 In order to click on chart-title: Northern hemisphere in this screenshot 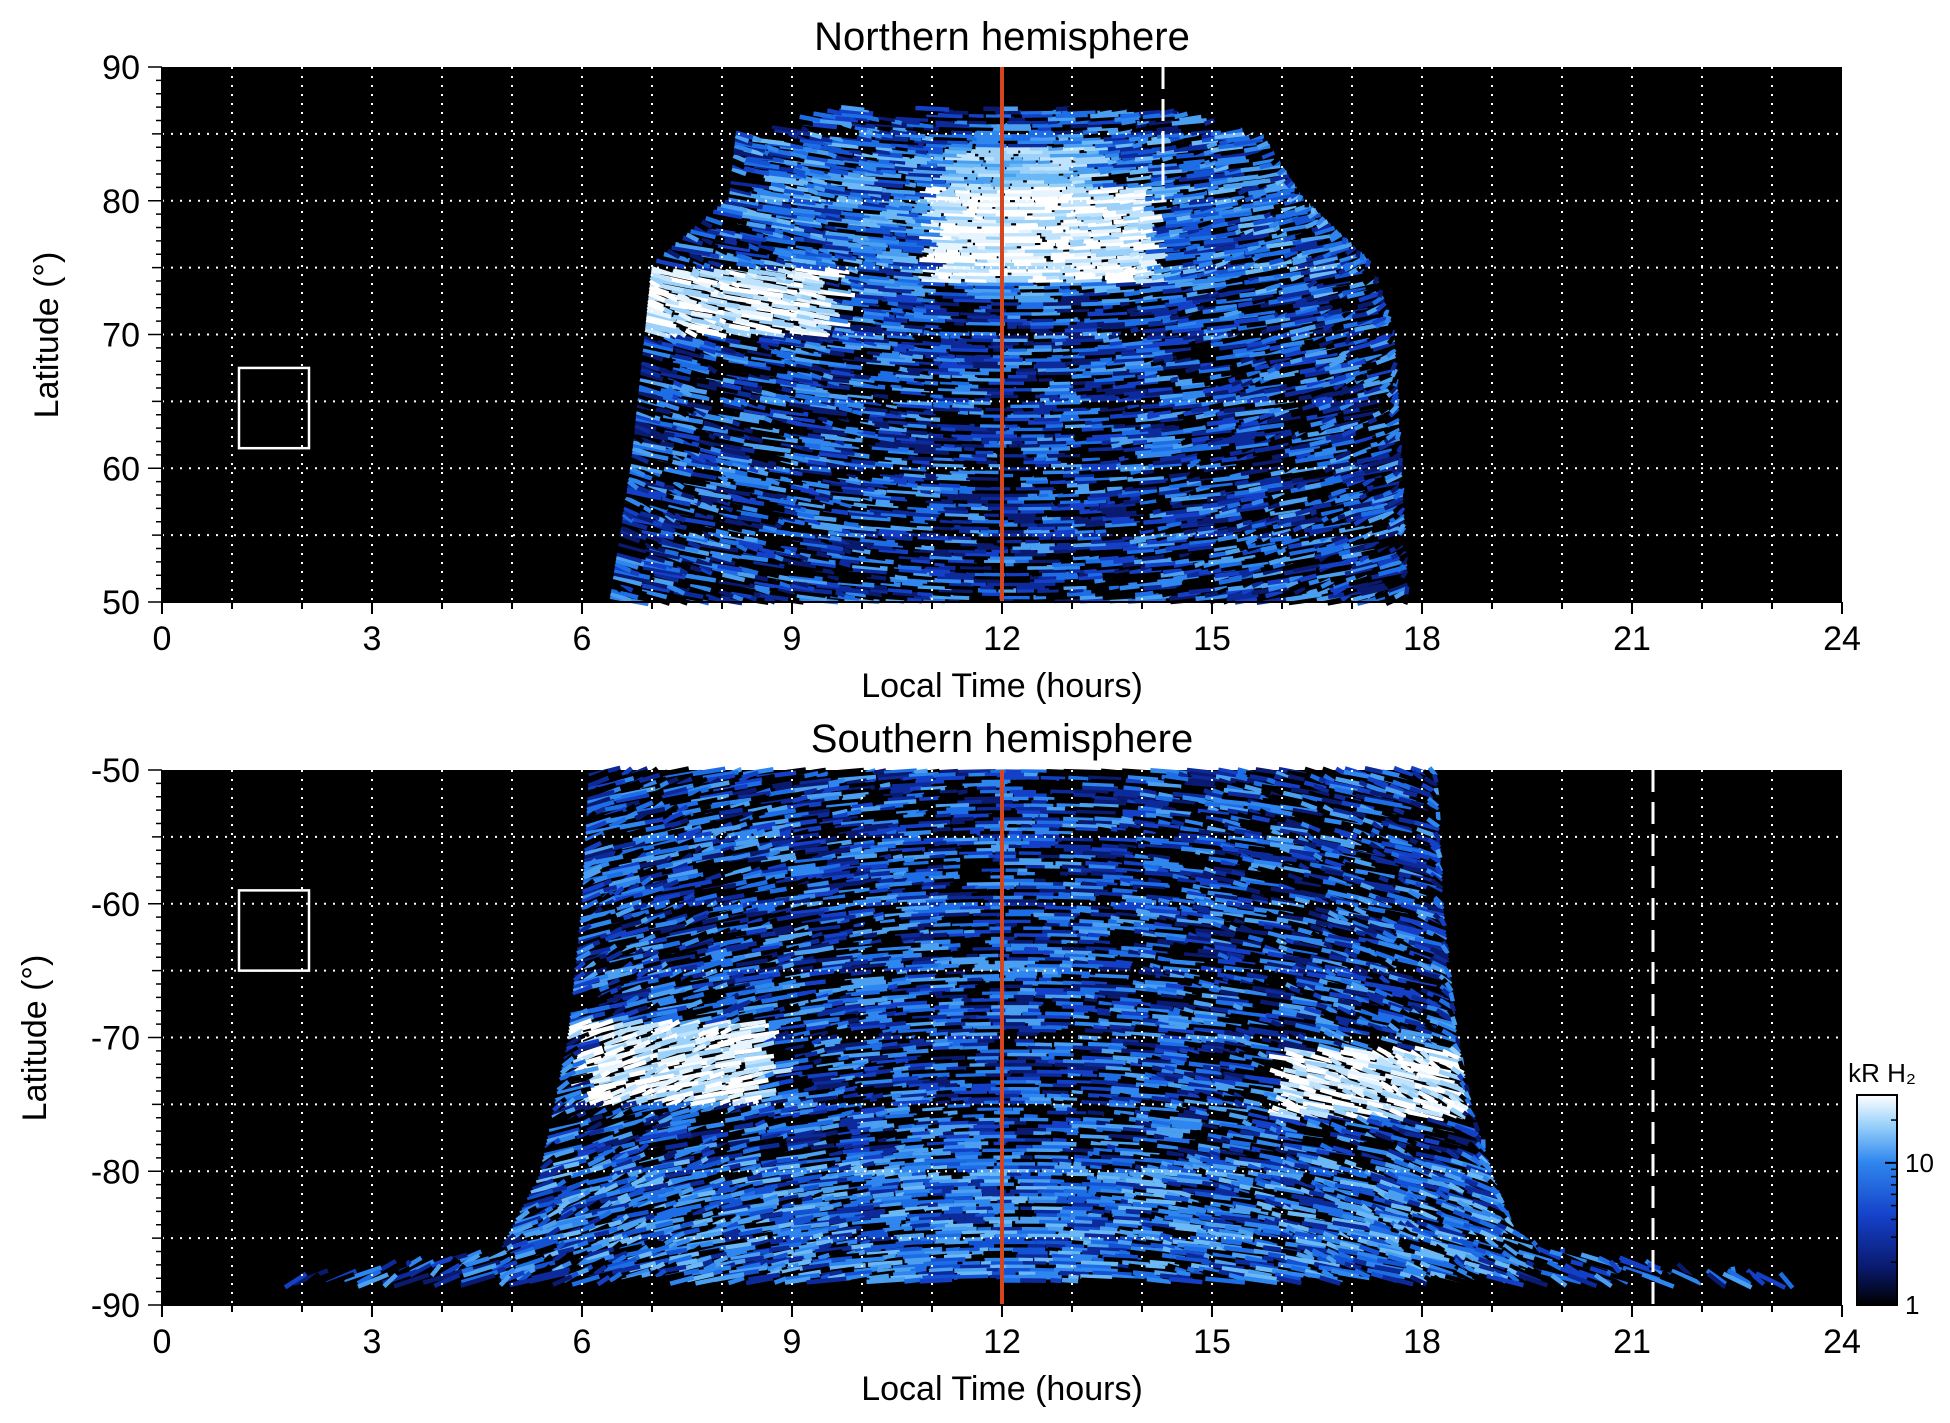, I will do `click(1002, 37)`.